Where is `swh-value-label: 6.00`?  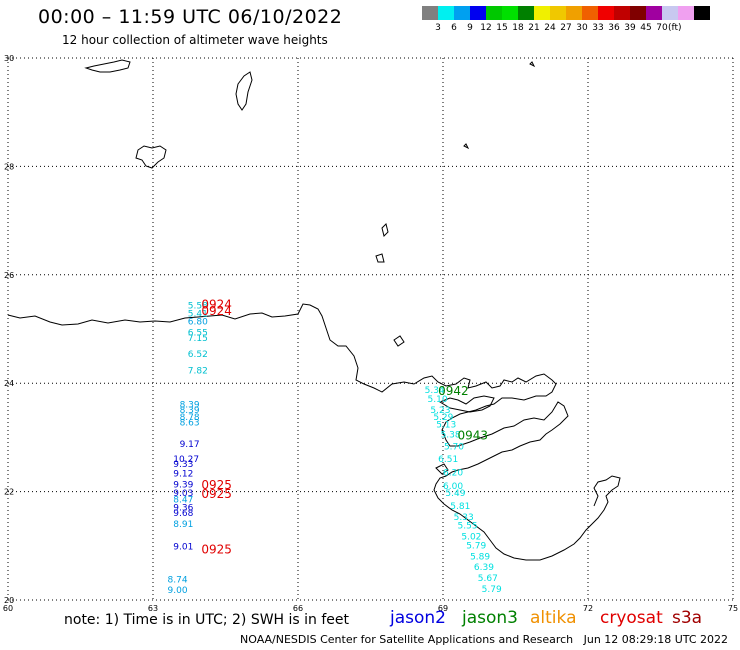
swh-value-label: 6.00 is located at coordinates (453, 487).